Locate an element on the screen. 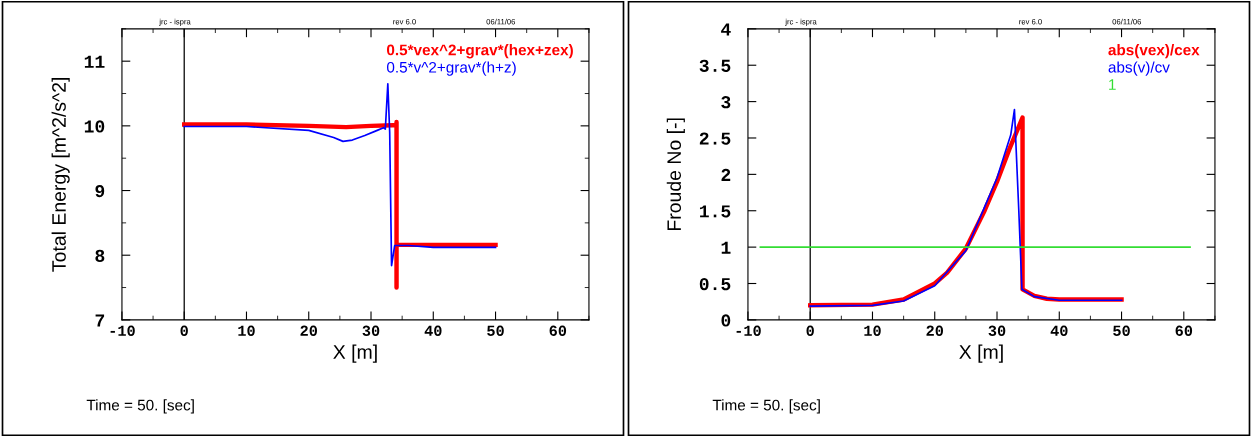 This screenshot has height=437, width=1252. y-tick-label: 2.5 is located at coordinates (715, 138).